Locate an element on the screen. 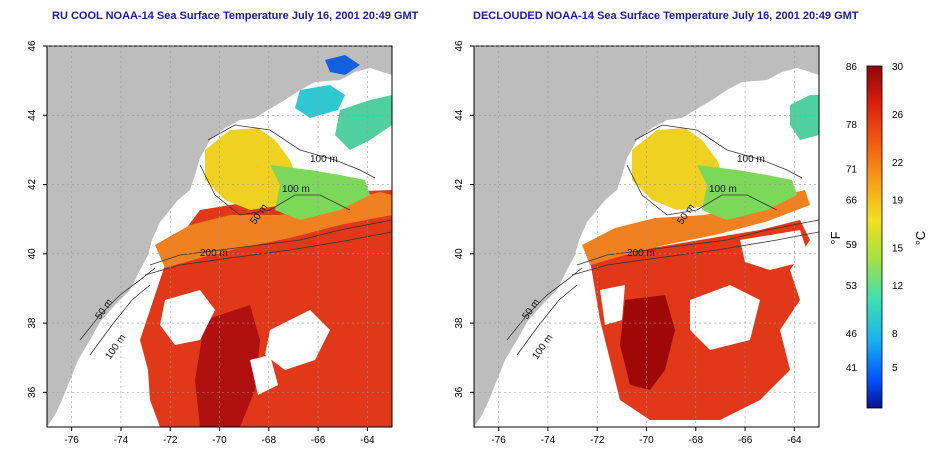 This screenshot has height=475, width=950. celsius-label: 22 is located at coordinates (898, 163).